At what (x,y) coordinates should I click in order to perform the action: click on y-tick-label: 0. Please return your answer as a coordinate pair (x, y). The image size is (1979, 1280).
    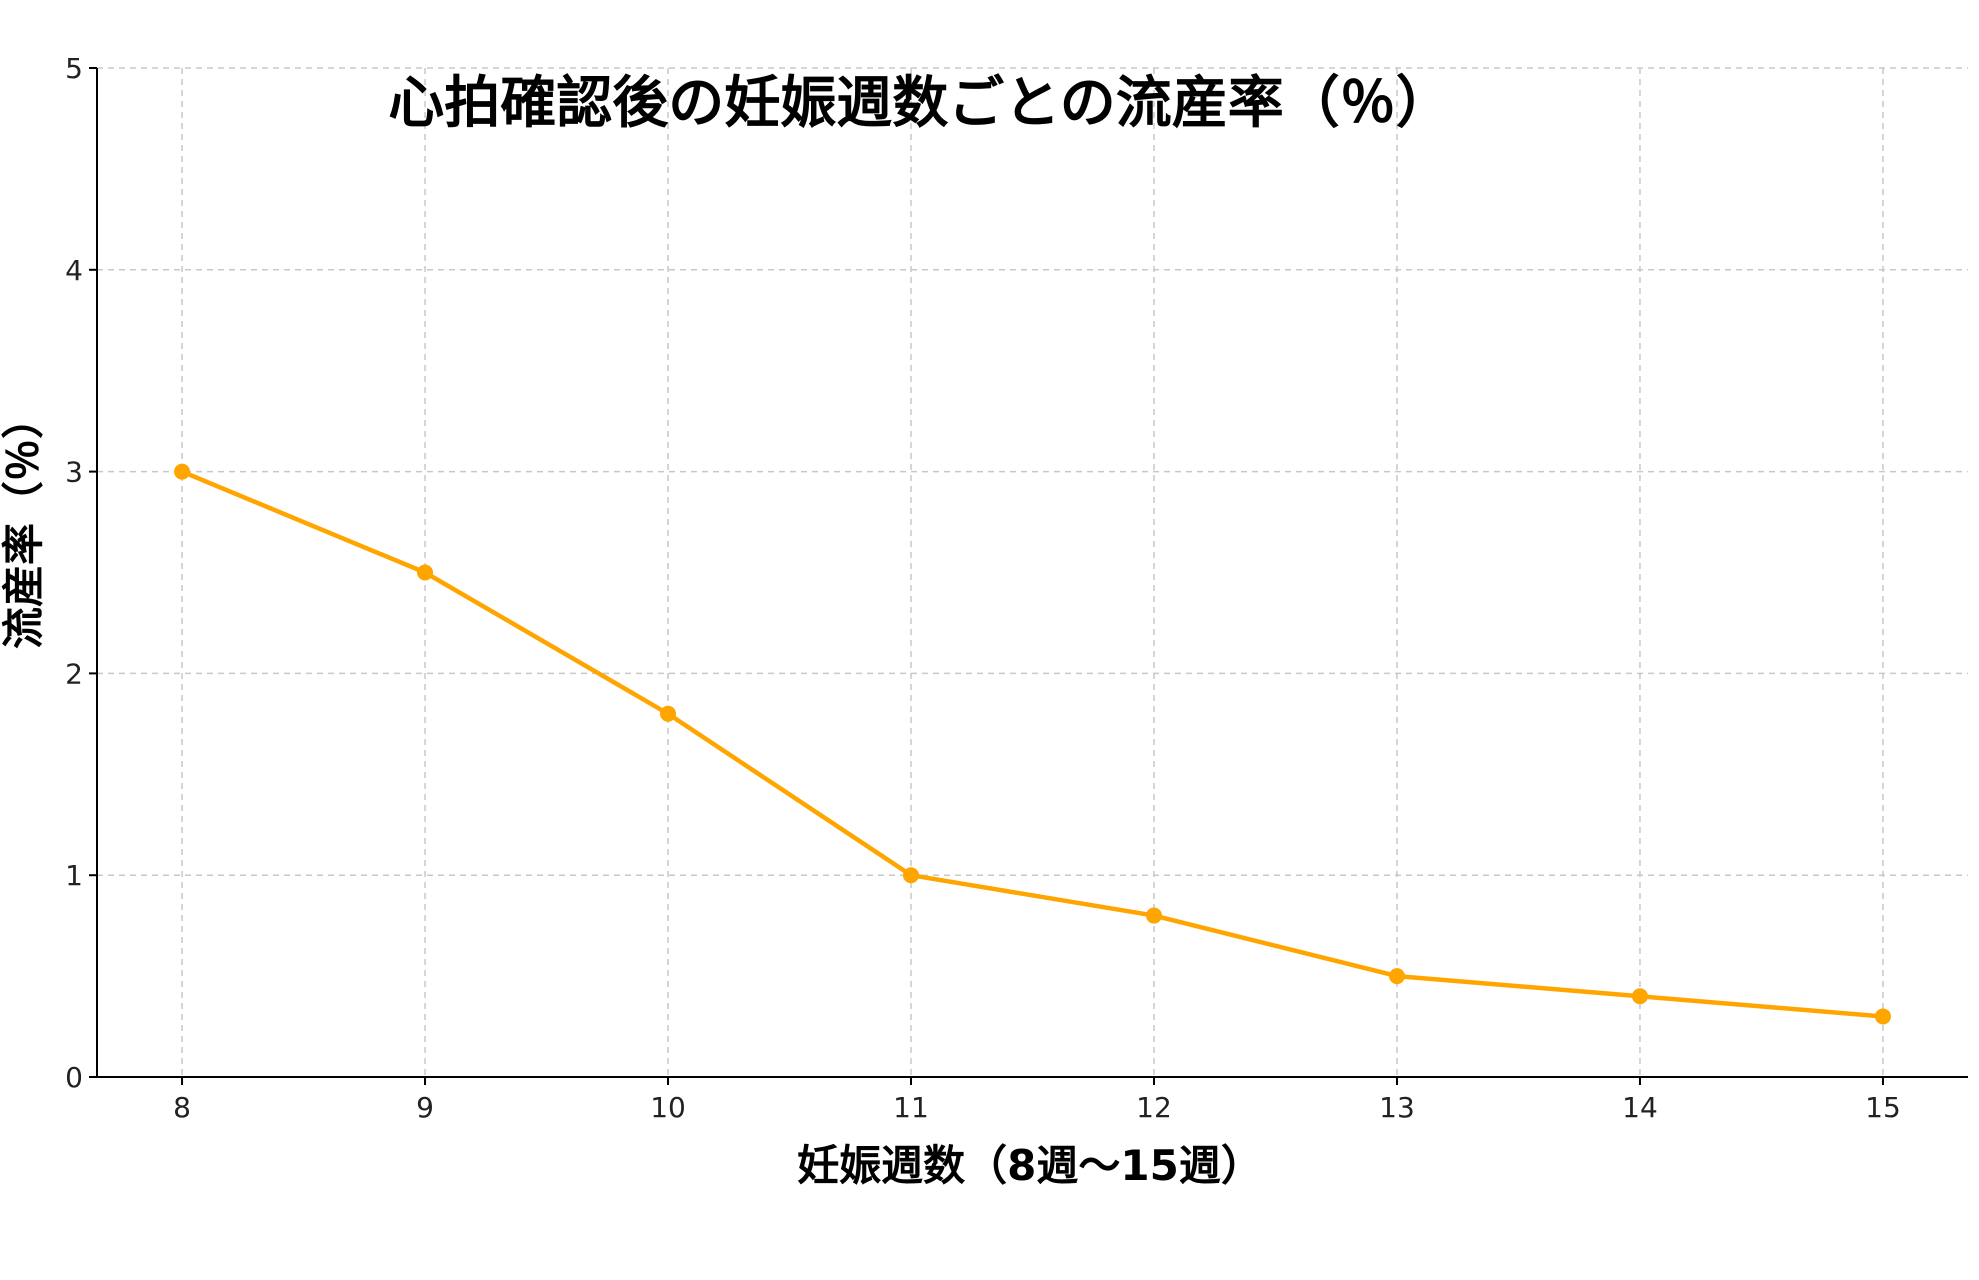
    Looking at the image, I should click on (74, 1077).